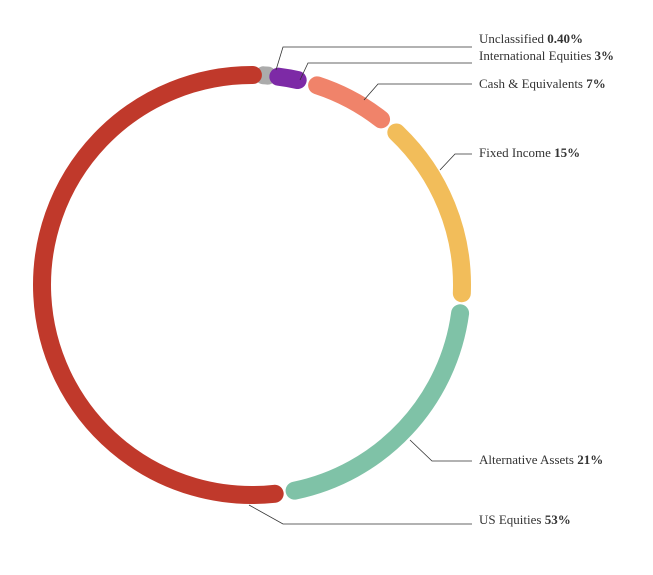 The height and width of the screenshot is (575, 653). What do you see at coordinates (558, 519) in the screenshot?
I see `slice-percent: 53%` at bounding box center [558, 519].